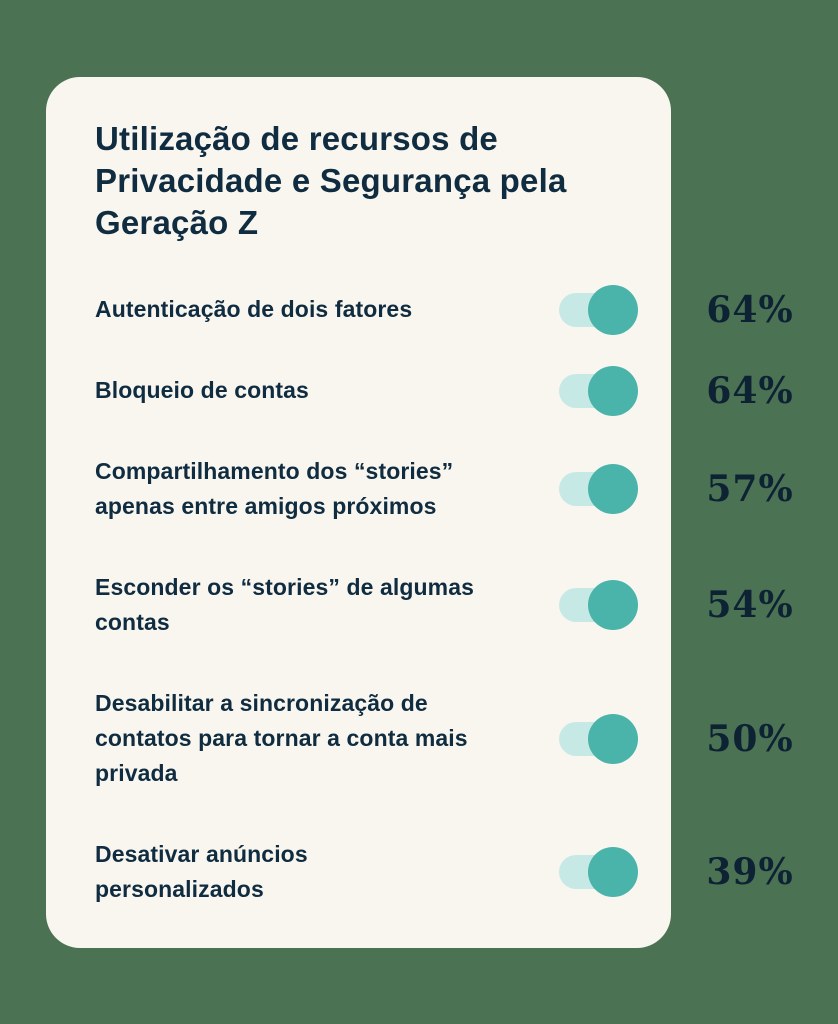 This screenshot has height=1024, width=838. I want to click on feature-label-line: Desativar anúncios, so click(201, 854).